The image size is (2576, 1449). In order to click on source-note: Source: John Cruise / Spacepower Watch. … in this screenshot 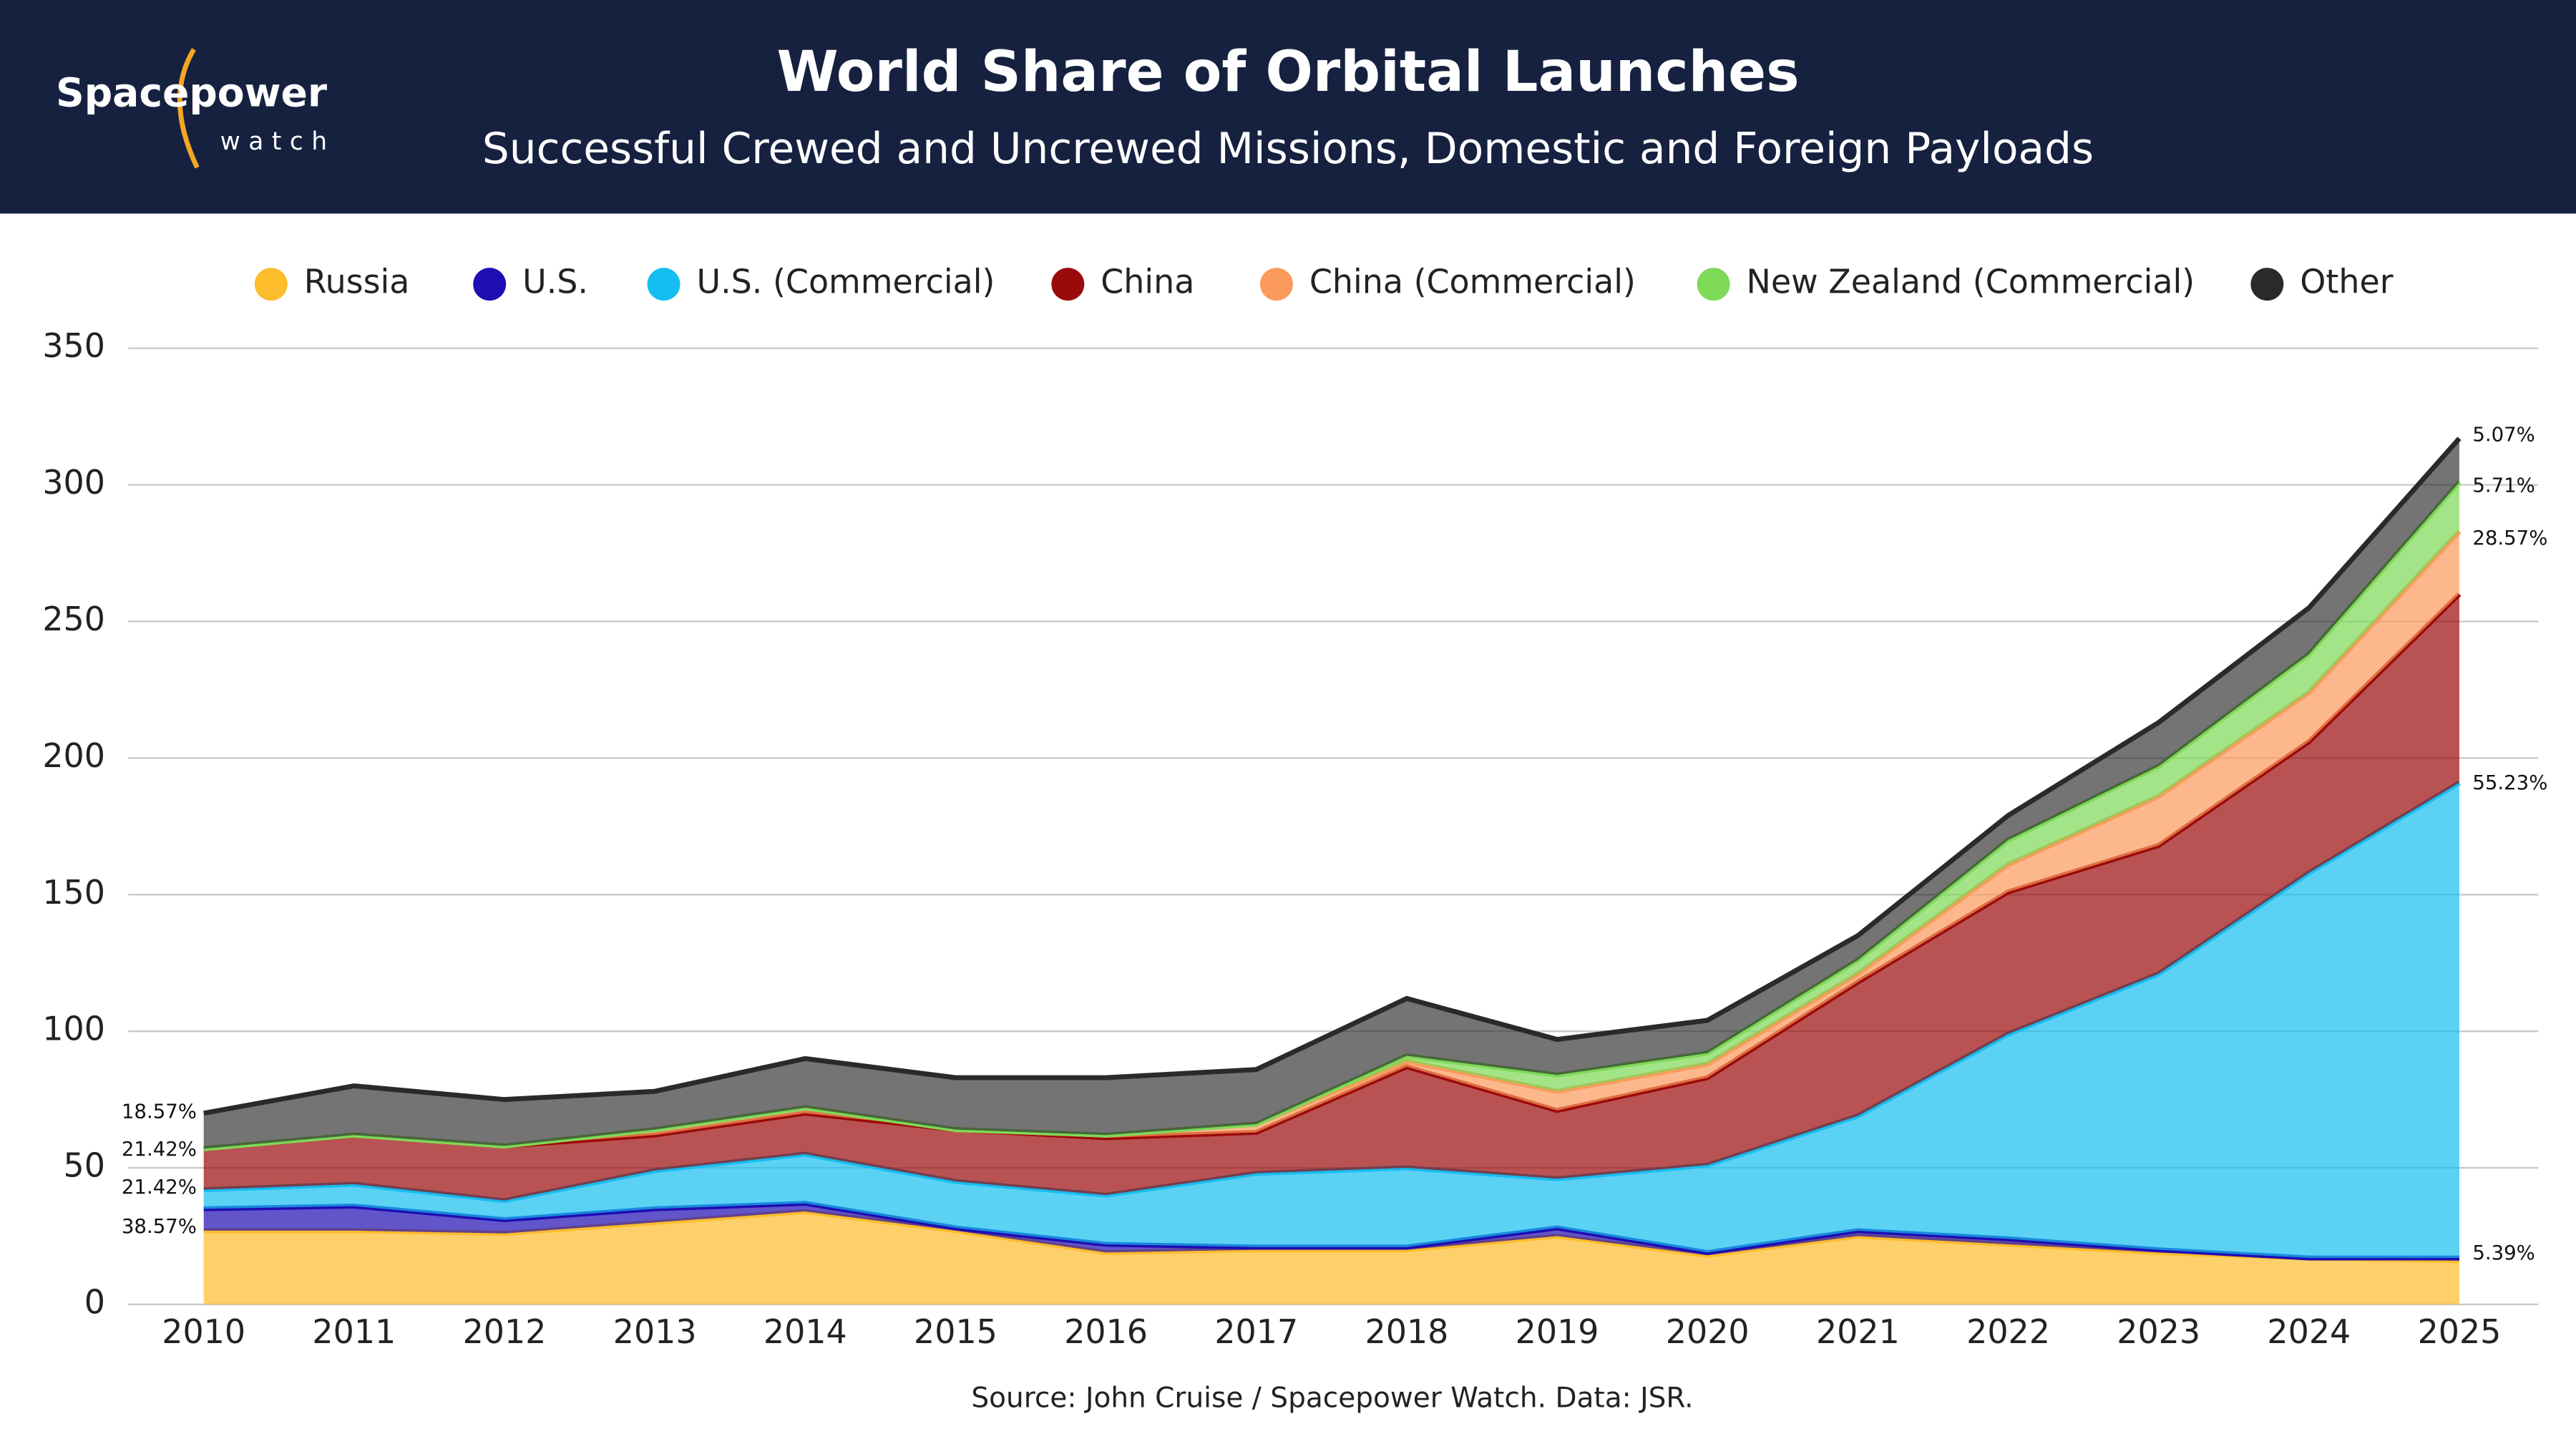, I will do `click(1332, 1398)`.